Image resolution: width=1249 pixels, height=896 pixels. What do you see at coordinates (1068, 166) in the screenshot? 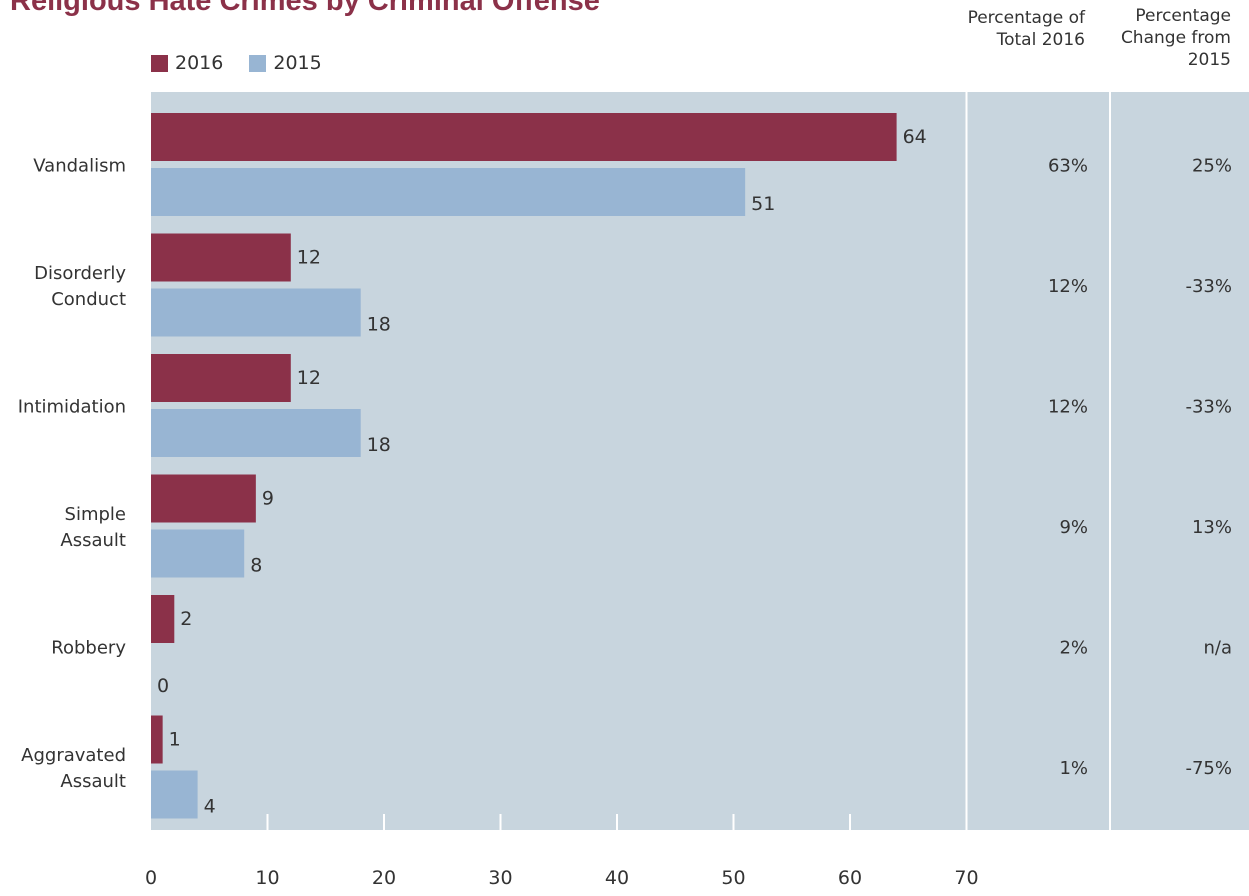
I see `pct-total-value: 63%` at bounding box center [1068, 166].